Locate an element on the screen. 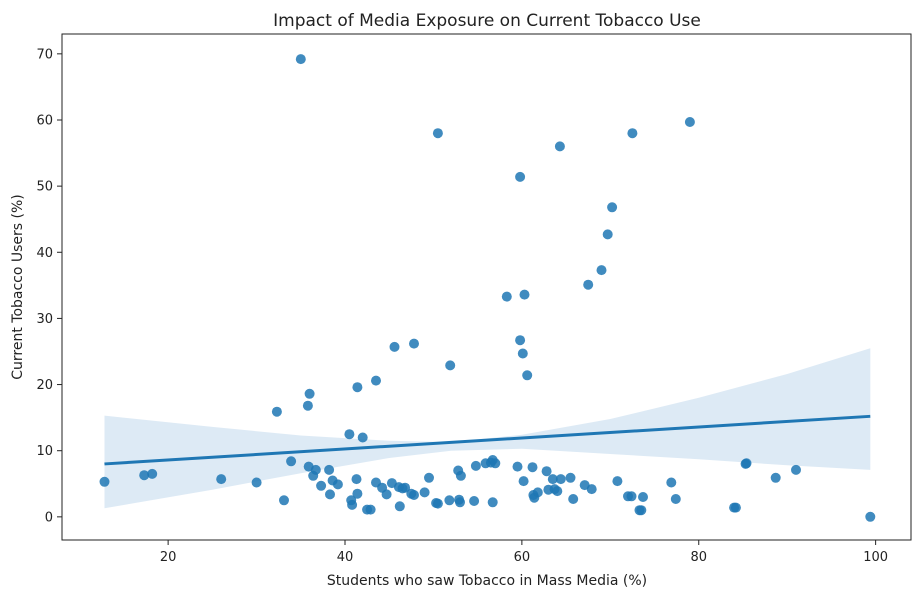  y-tick-label-70: 70 is located at coordinates (44, 54).